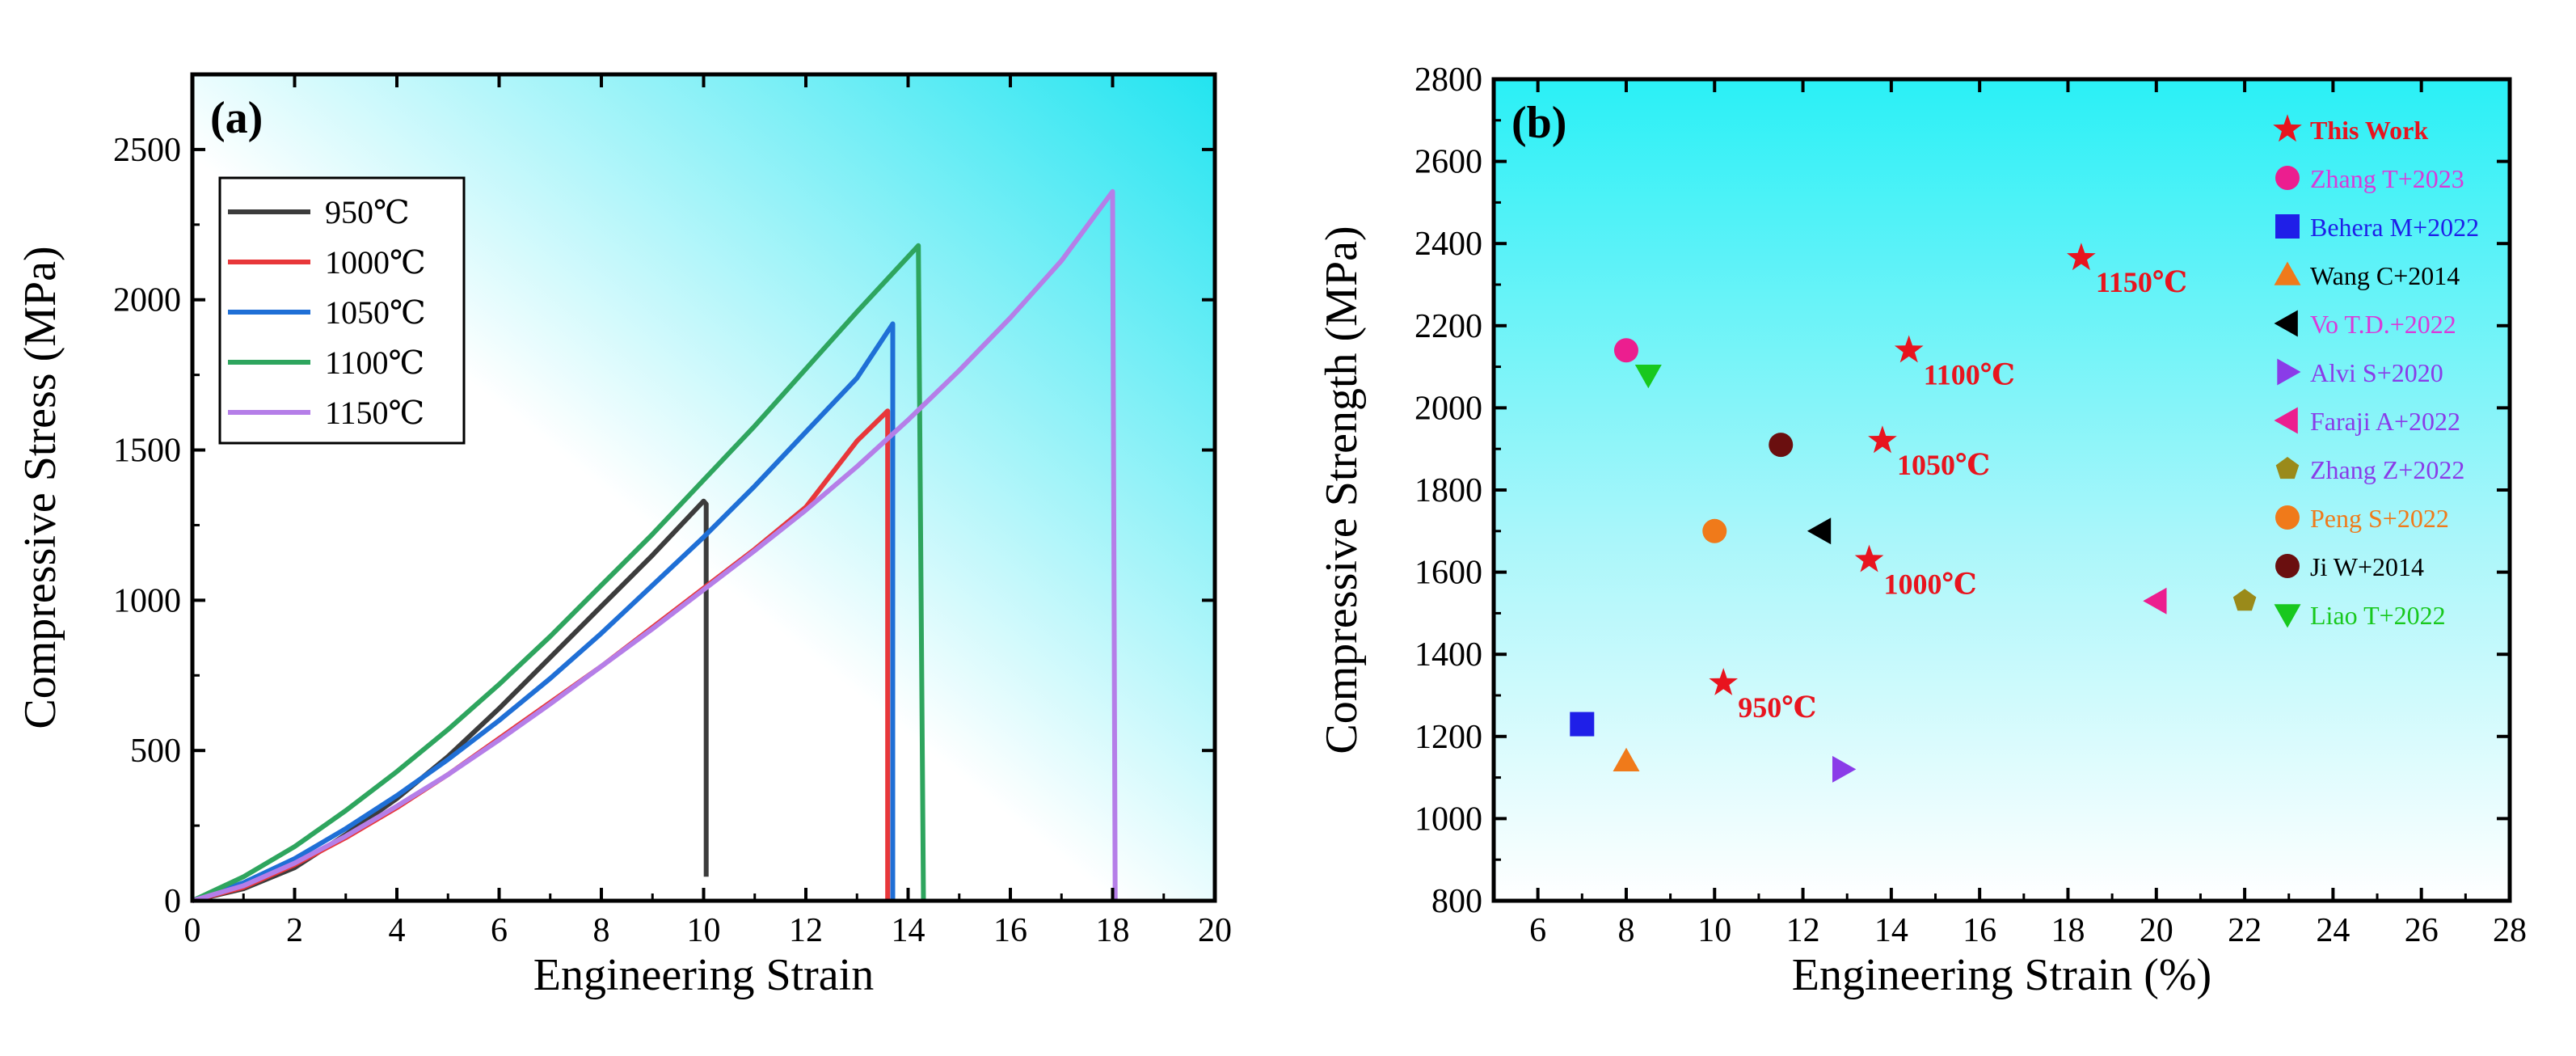  What do you see at coordinates (1625, 351) in the screenshot?
I see `point-zhang-t-2023` at bounding box center [1625, 351].